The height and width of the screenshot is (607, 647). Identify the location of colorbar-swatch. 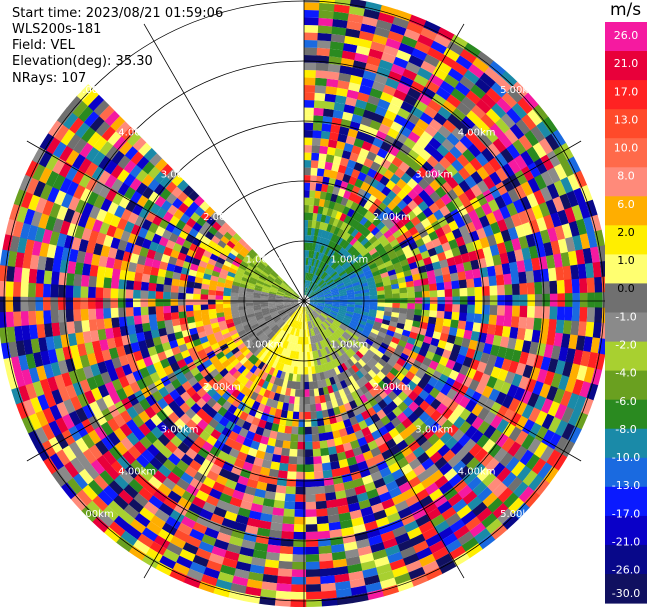
(626, 385).